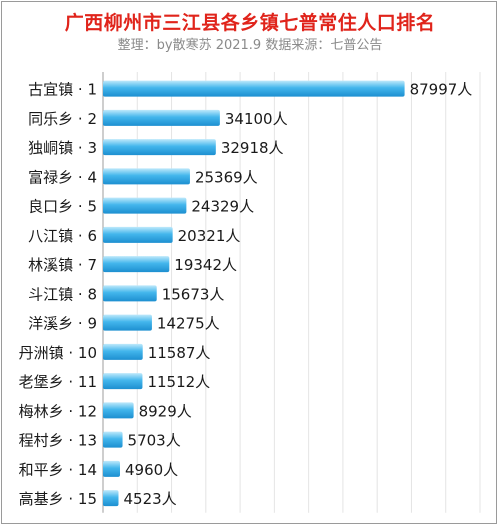 This screenshot has width=500, height=527. I want to click on category-label: 程村乡 · 13, so click(58, 441).